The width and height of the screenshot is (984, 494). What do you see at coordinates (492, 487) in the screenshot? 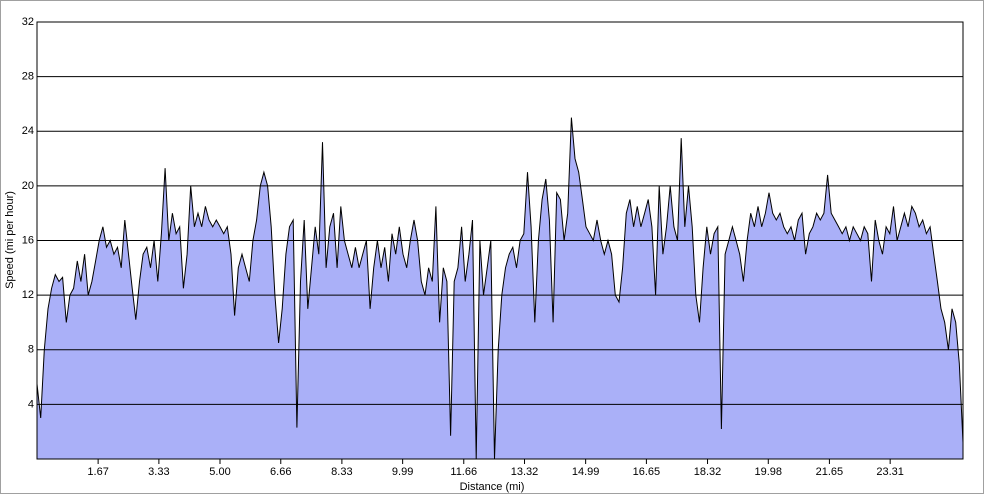
I see `x-axis-label: Distance (mi)` at bounding box center [492, 487].